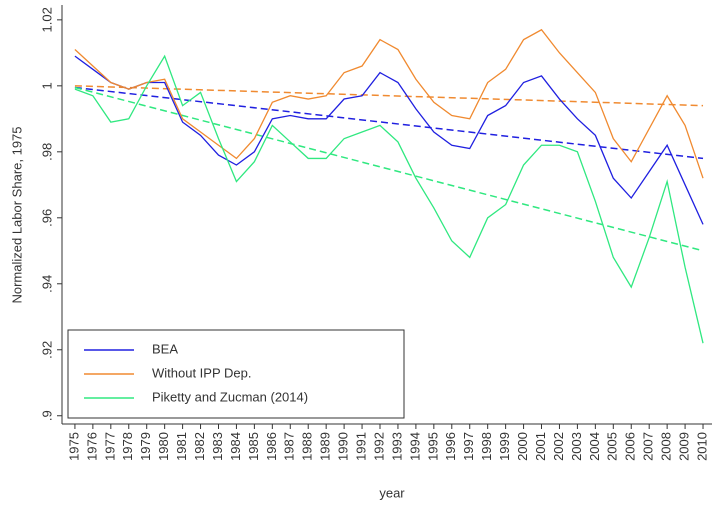 Image resolution: width=714 pixels, height=506 pixels. What do you see at coordinates (558, 446) in the screenshot?
I see `x-tick-label: 2002` at bounding box center [558, 446].